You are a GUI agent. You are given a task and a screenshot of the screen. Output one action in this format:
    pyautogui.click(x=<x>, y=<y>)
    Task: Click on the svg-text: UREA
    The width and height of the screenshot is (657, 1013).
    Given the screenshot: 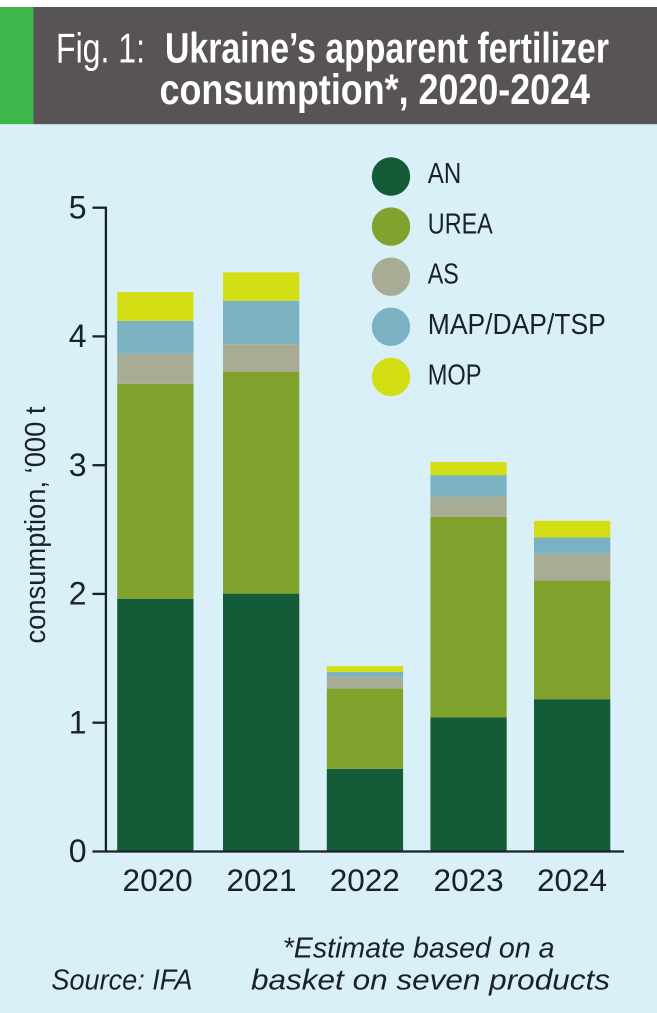 What is the action you would take?
    pyautogui.click(x=460, y=224)
    